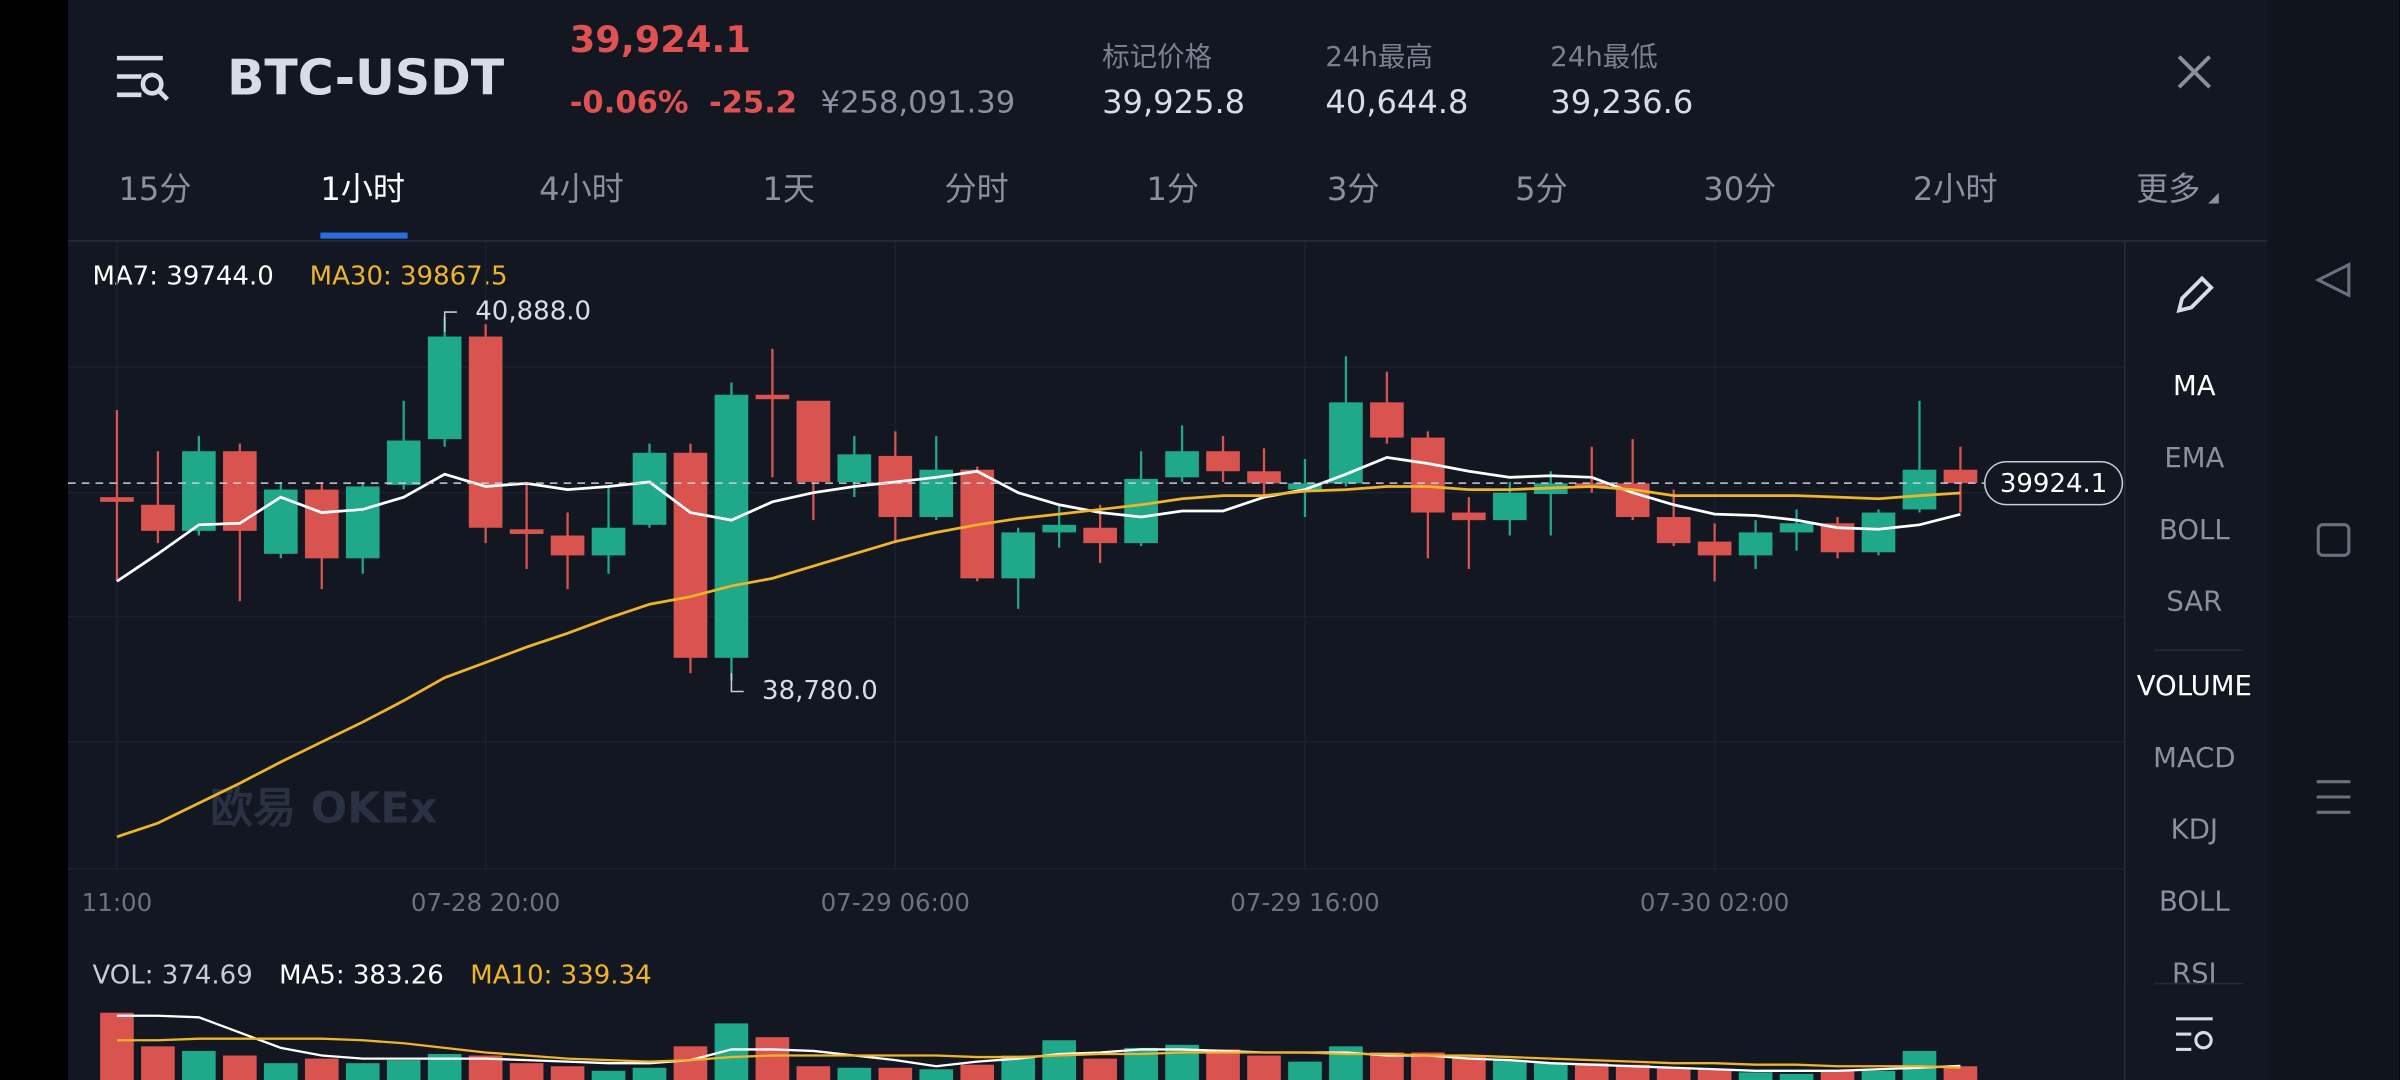 The width and height of the screenshot is (2400, 1080). I want to click on volume-legend: VOL: 374.69, so click(172, 975).